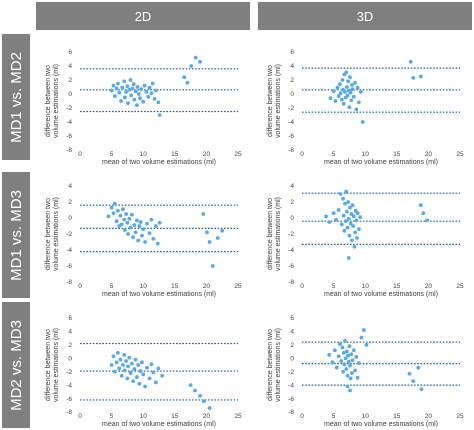  Describe the element at coordinates (112, 154) in the screenshot. I see `x-tick-label: 5` at that location.